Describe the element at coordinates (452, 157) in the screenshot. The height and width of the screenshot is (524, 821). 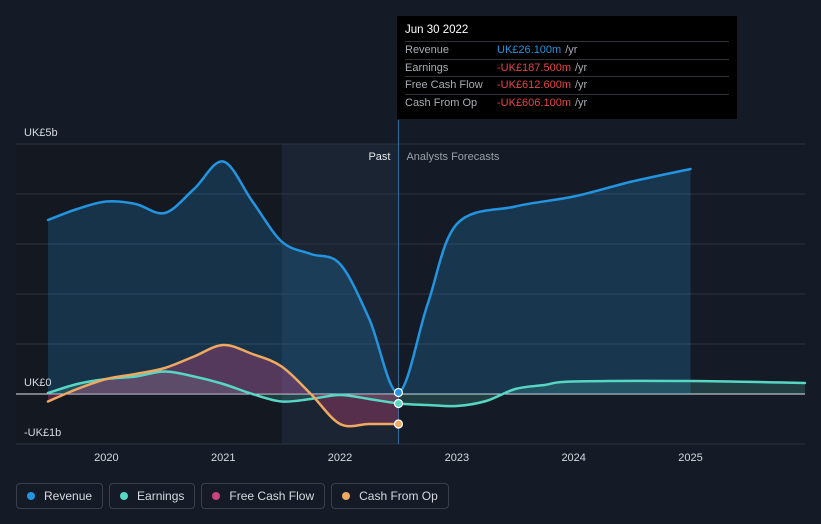
I see `forecast-label: Analysts Forecasts` at that location.